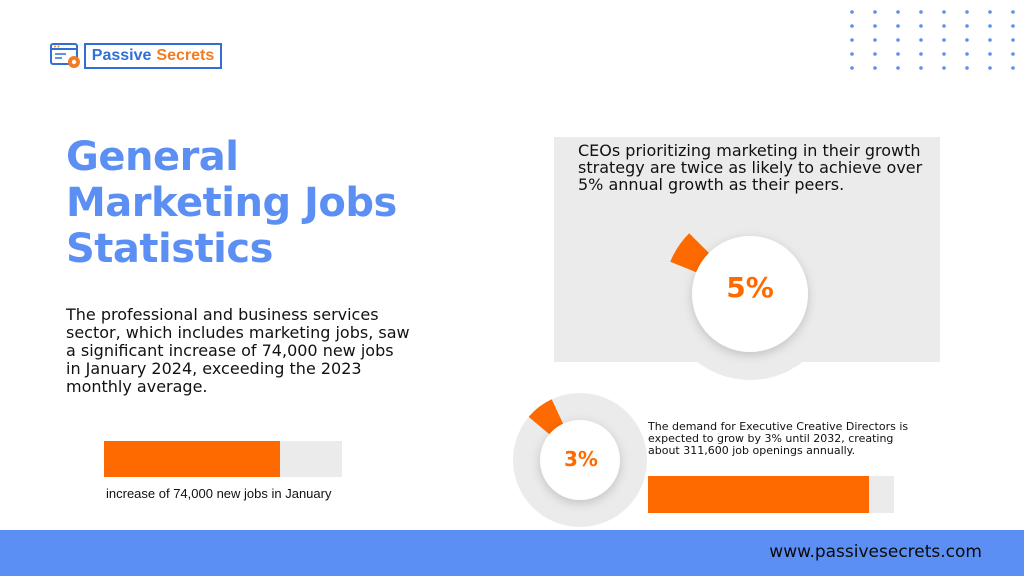 The image size is (1024, 576). What do you see at coordinates (546, 417) in the screenshot?
I see `ecd-ring-segment` at bounding box center [546, 417].